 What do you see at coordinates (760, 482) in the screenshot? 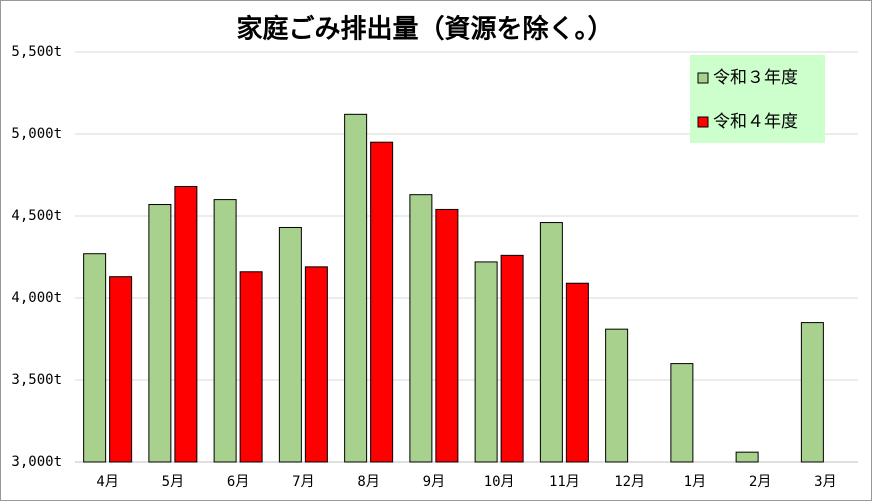
I see `x-tick-label: 2月` at bounding box center [760, 482].